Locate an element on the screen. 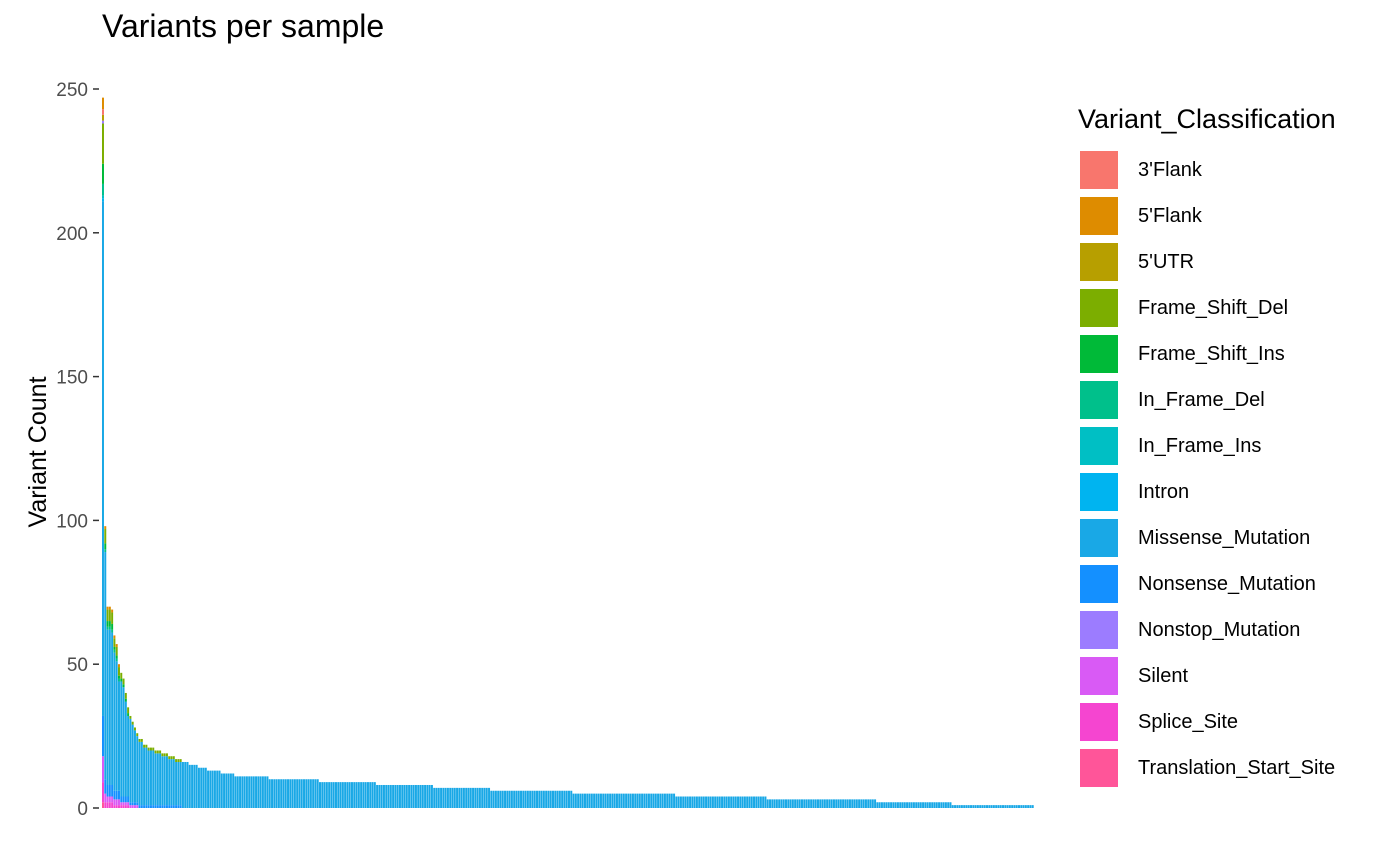 The height and width of the screenshot is (865, 1400). y-tick-label: 0 is located at coordinates (82, 809).